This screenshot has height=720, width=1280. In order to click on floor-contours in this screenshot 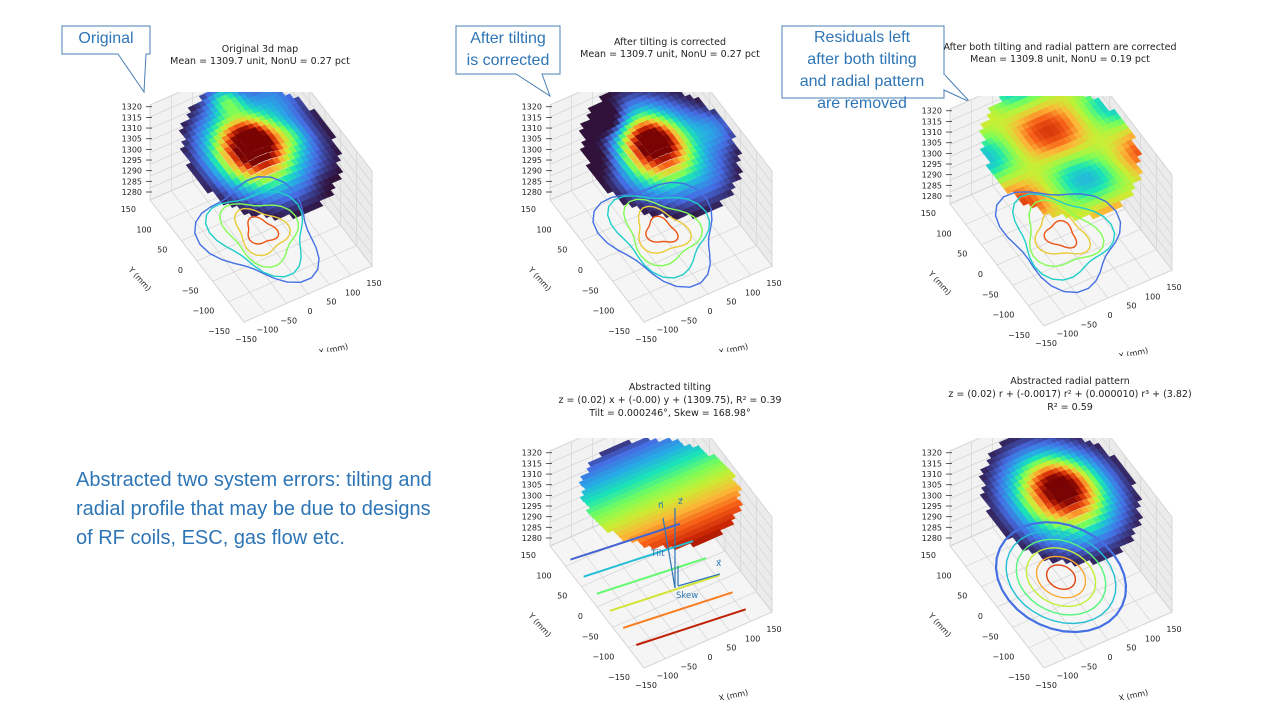, I will do `click(257, 229)`.